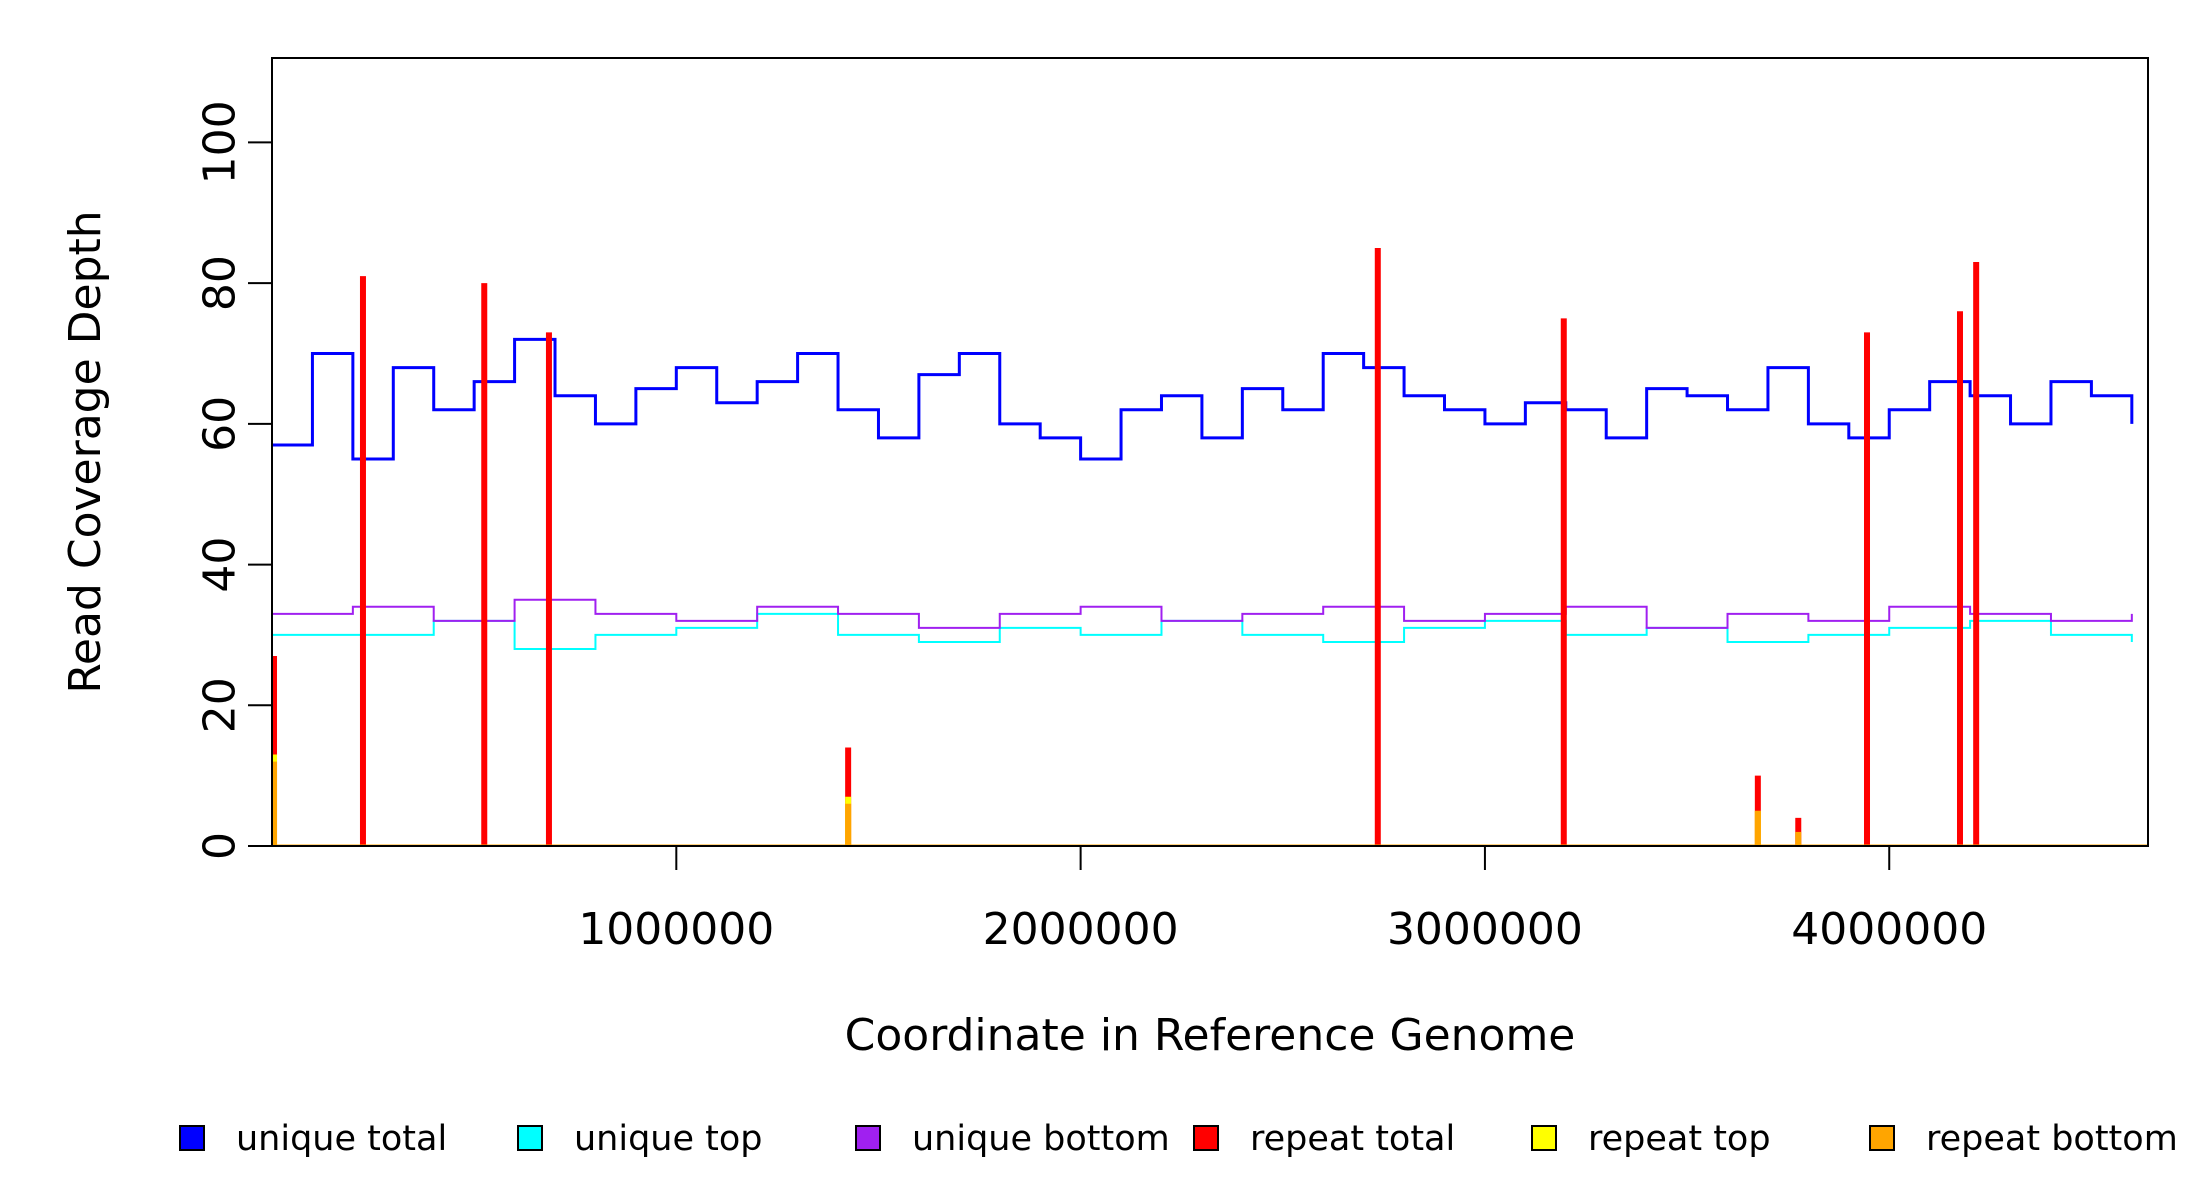 This screenshot has width=2200, height=1200. I want to click on legend-label: unique bottom, so click(1041, 1139).